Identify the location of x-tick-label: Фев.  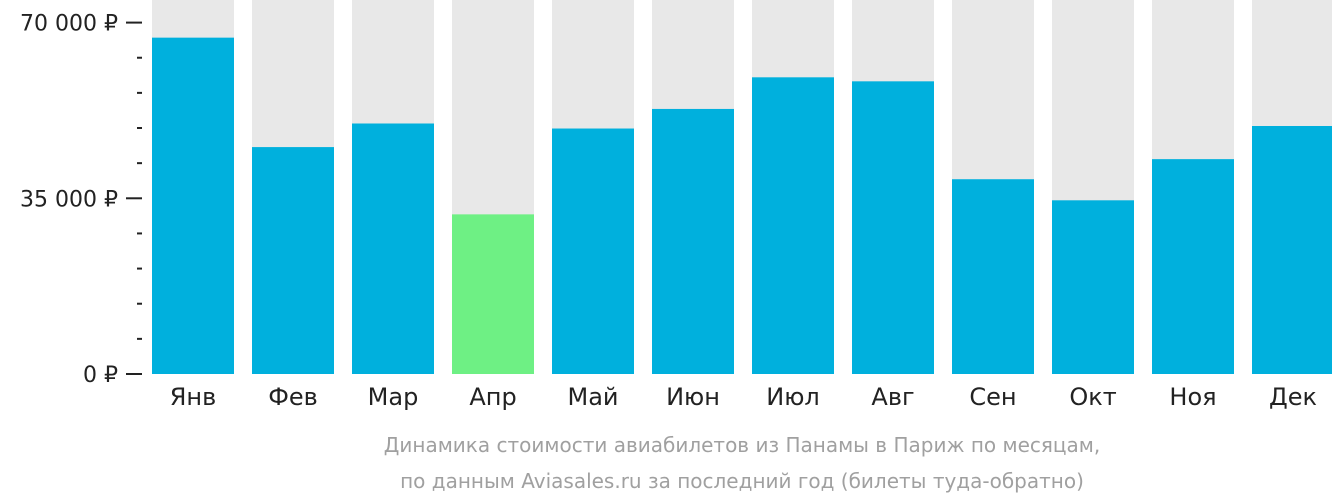
(293, 397).